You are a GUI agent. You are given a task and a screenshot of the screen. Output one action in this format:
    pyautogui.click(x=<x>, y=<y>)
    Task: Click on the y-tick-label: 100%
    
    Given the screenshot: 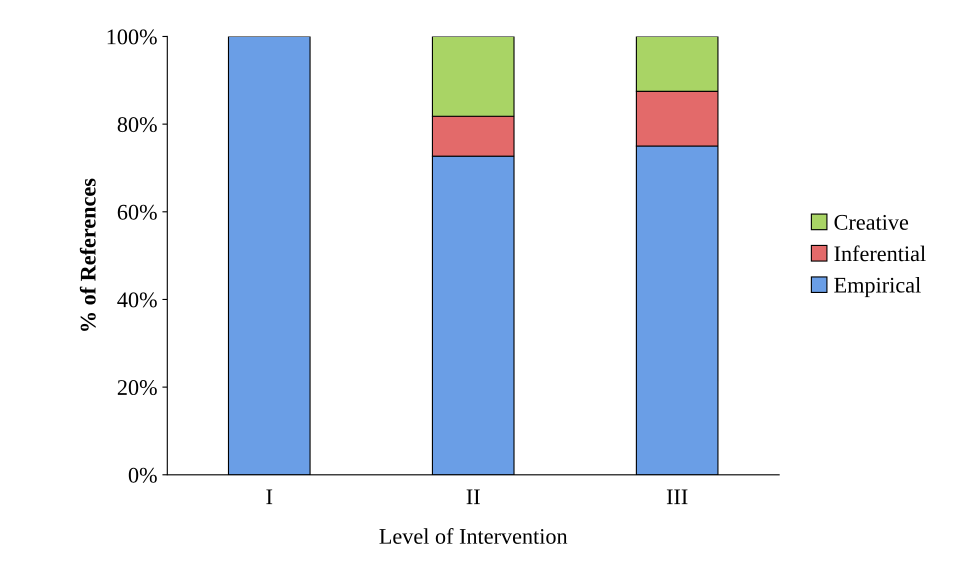 What is the action you would take?
    pyautogui.click(x=132, y=36)
    